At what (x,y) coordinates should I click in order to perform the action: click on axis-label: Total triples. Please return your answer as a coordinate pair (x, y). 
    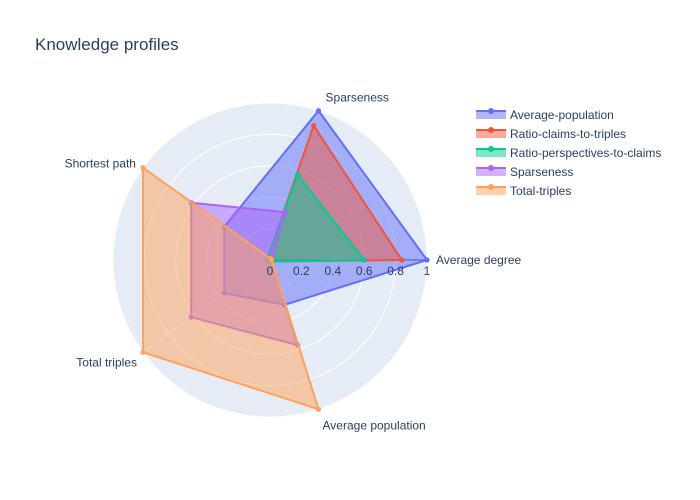
    Looking at the image, I should click on (106, 362).